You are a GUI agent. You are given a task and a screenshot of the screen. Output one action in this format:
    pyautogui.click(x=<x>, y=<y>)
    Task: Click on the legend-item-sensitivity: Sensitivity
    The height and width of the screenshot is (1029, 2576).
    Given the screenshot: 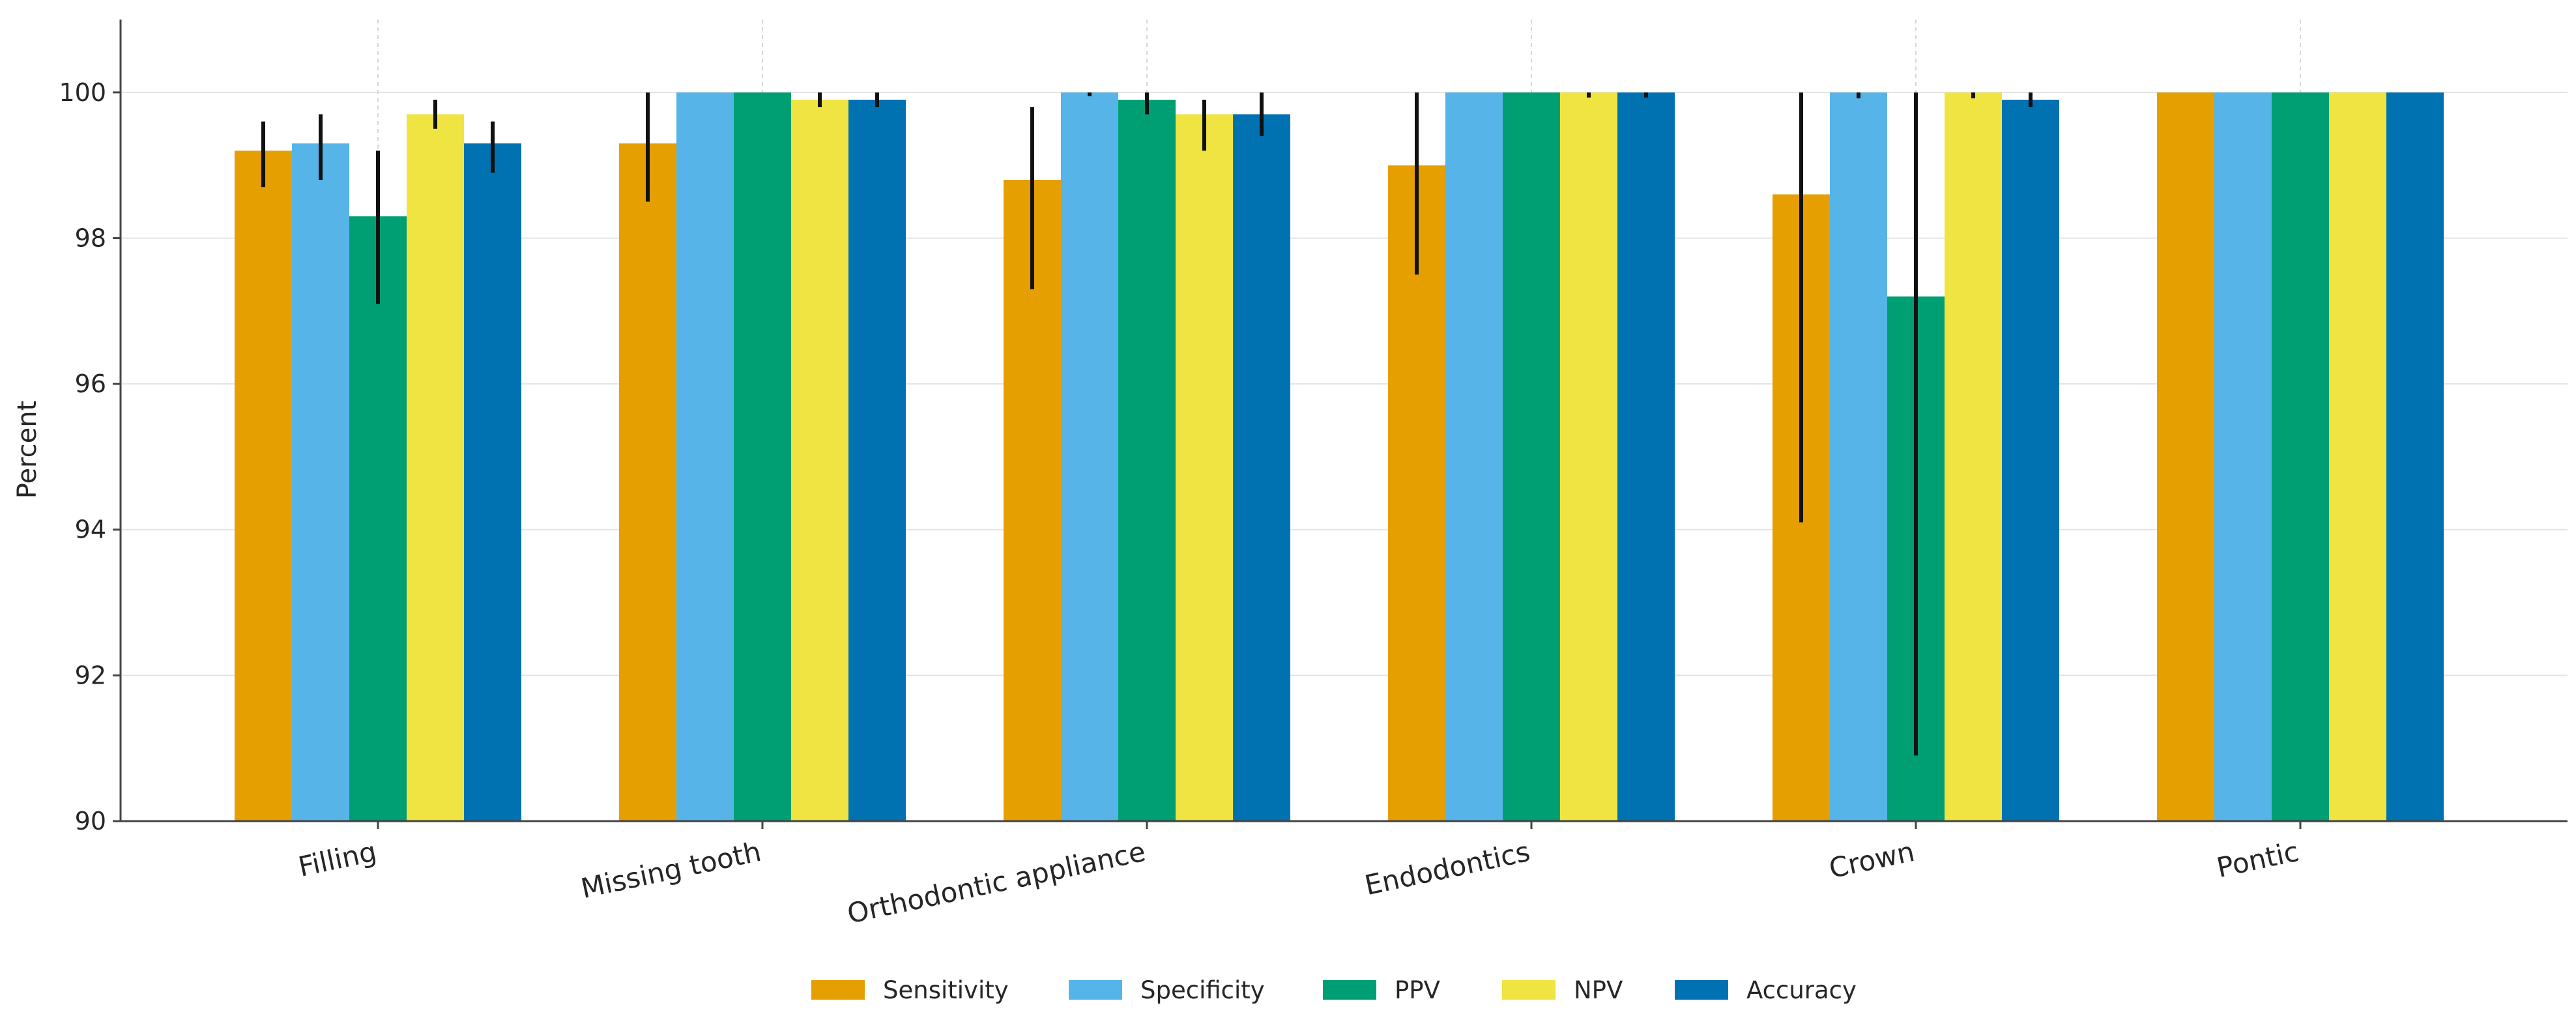 What is the action you would take?
    pyautogui.click(x=910, y=990)
    